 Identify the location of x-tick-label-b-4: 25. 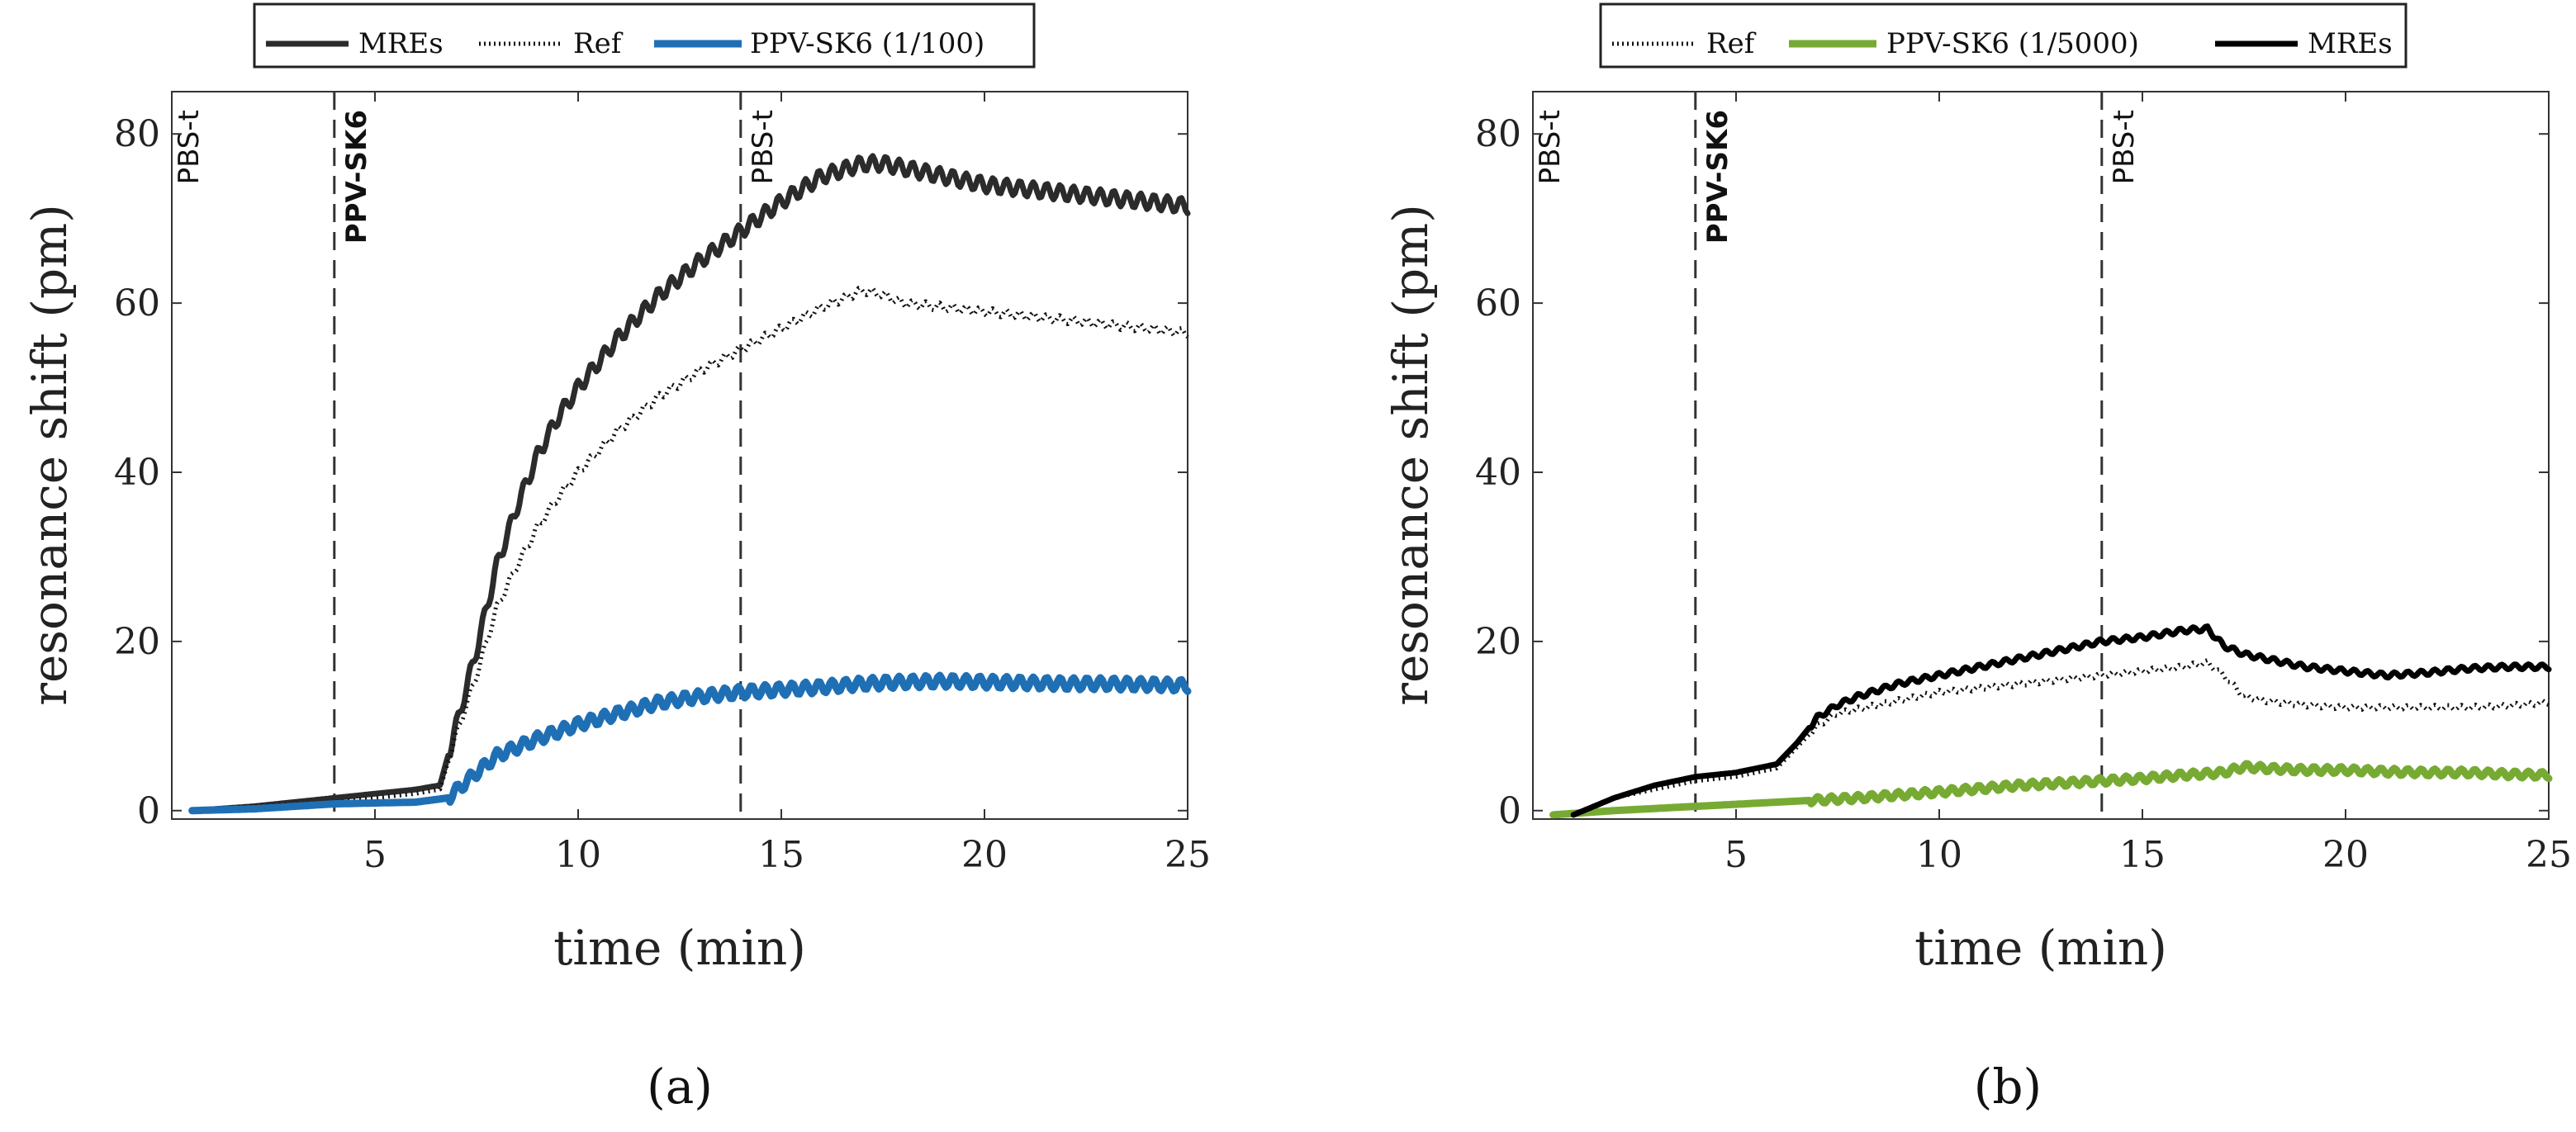
(2549, 855).